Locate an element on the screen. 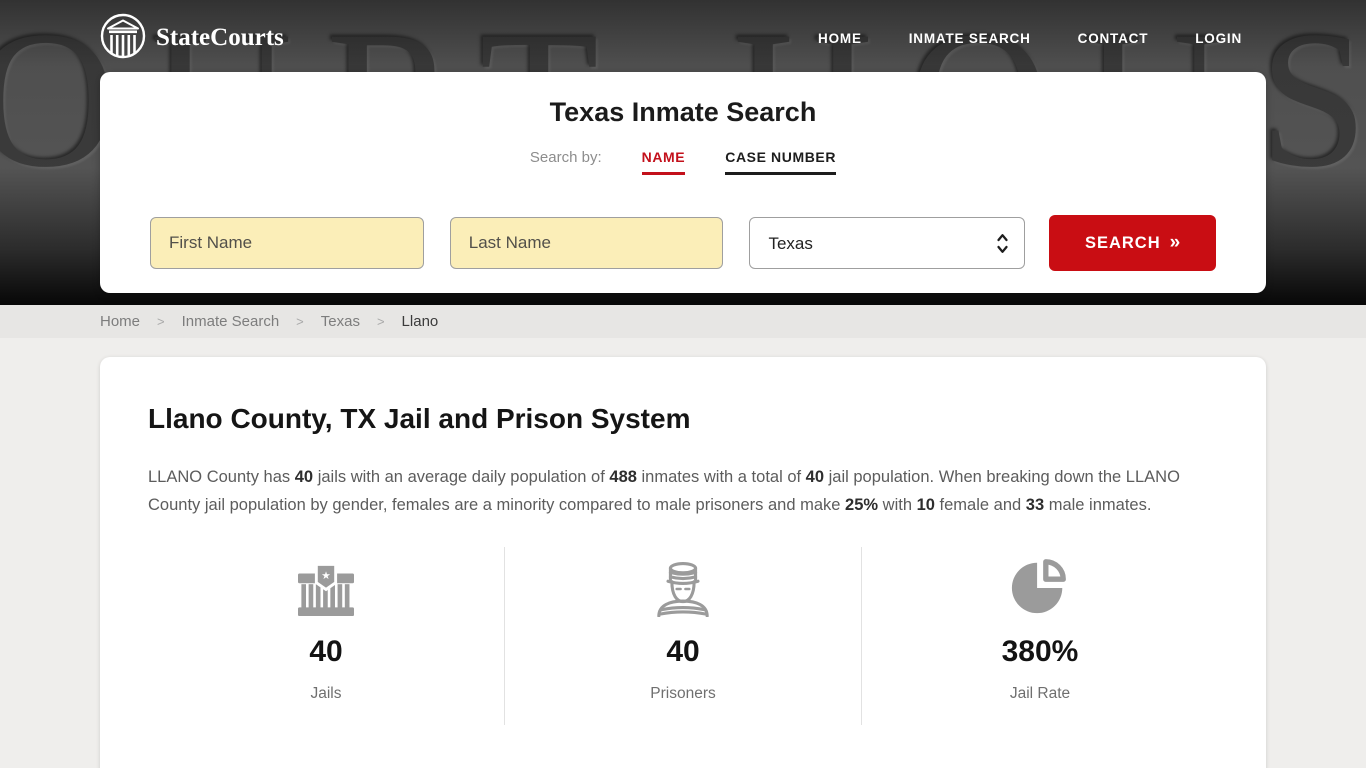  paragraph-text: LLANO County has is located at coordinates (221, 477).